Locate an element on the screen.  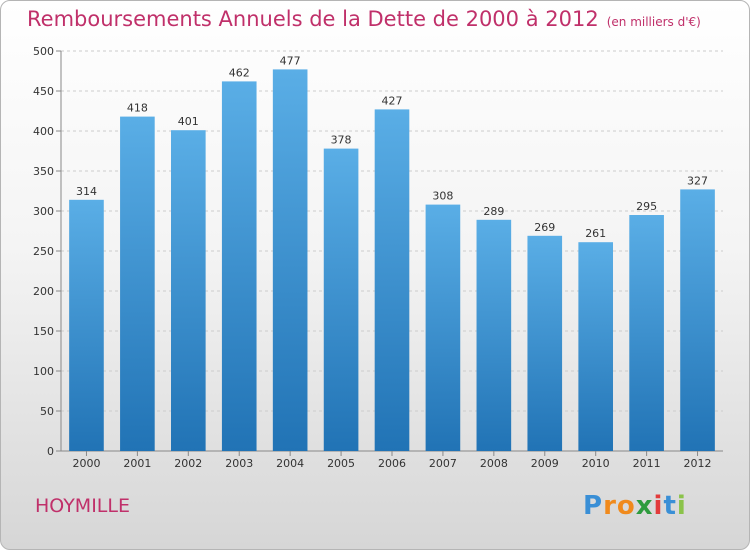
bar-2009 is located at coordinates (545, 343).